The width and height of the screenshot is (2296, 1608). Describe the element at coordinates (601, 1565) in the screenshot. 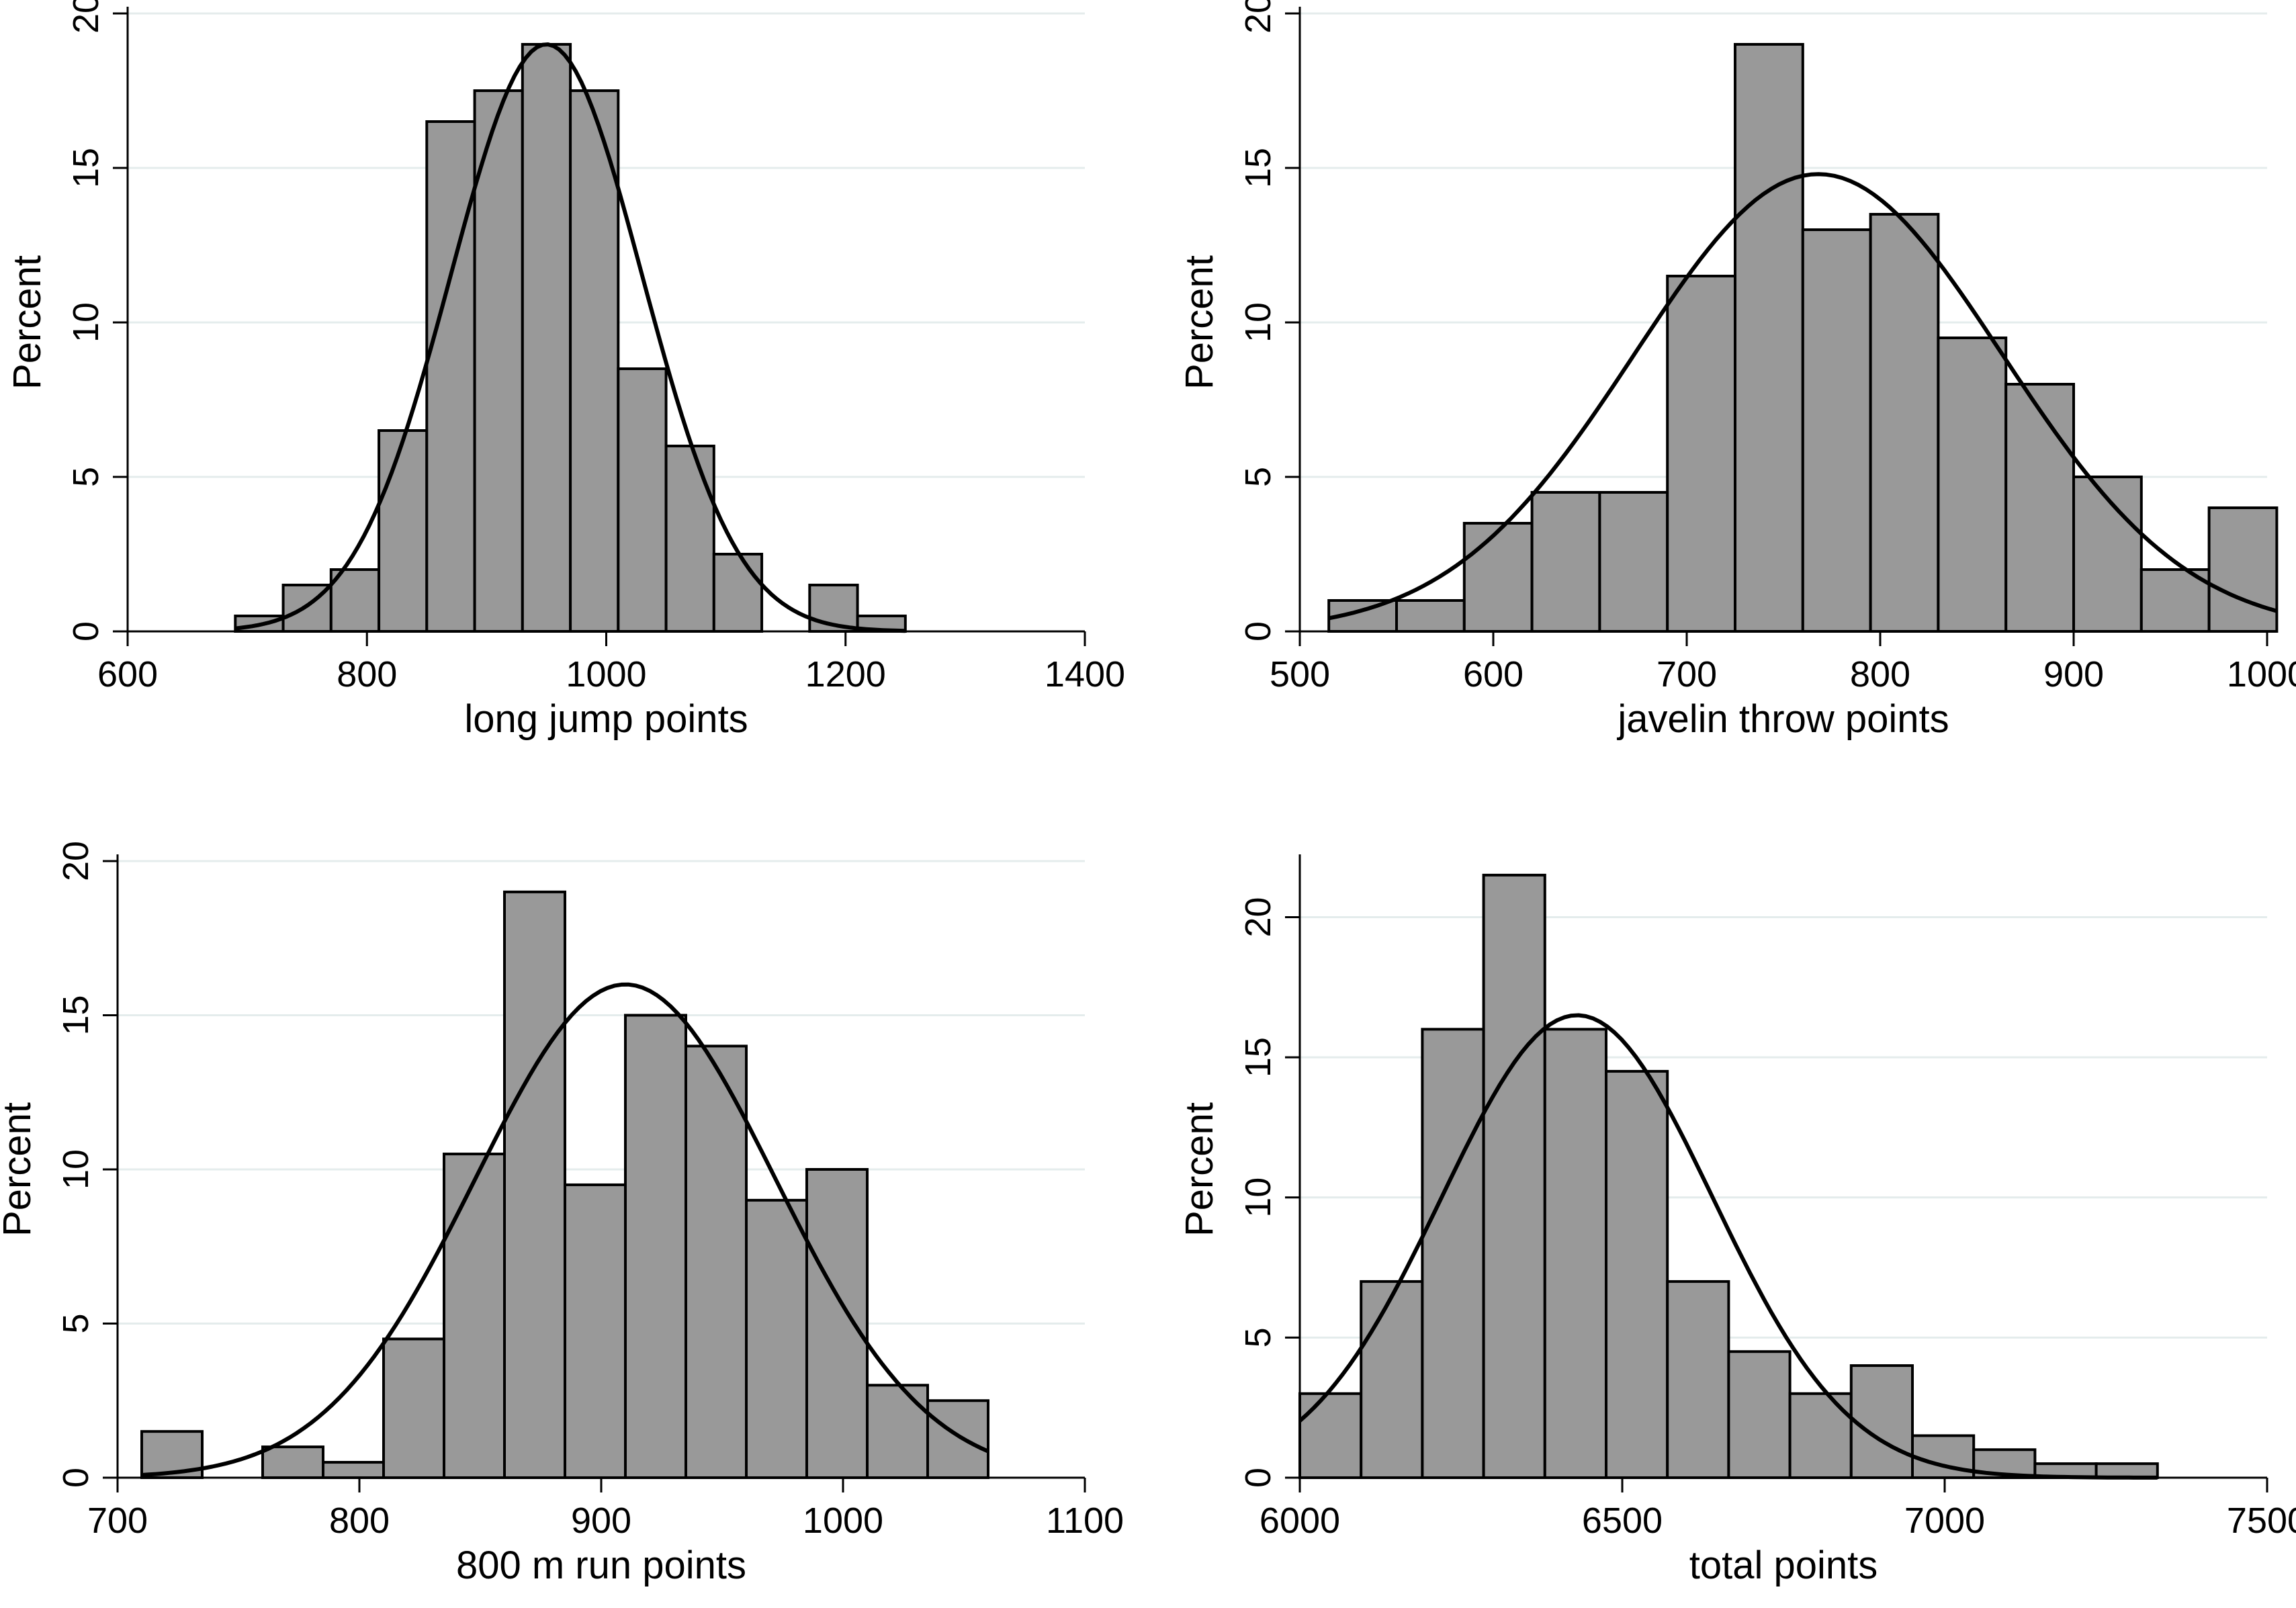

I see `x-axis-title: 800 m run points` at that location.